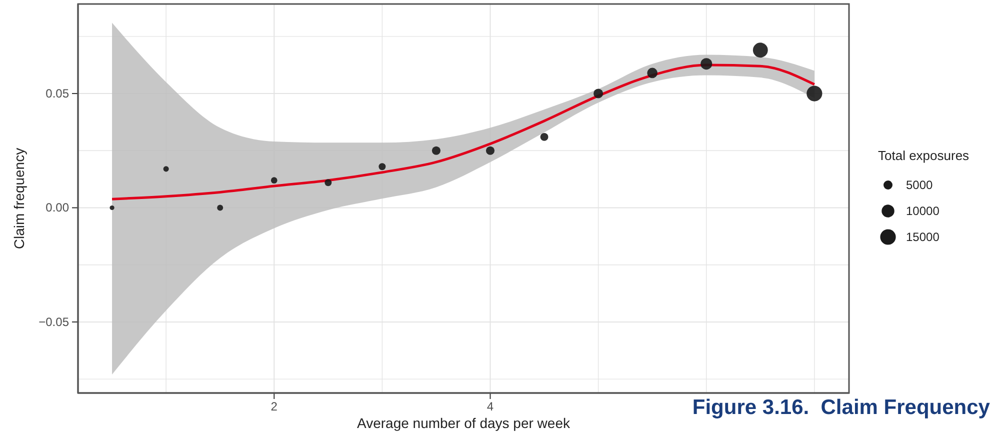  I want to click on legend-label: 5000, so click(920, 185).